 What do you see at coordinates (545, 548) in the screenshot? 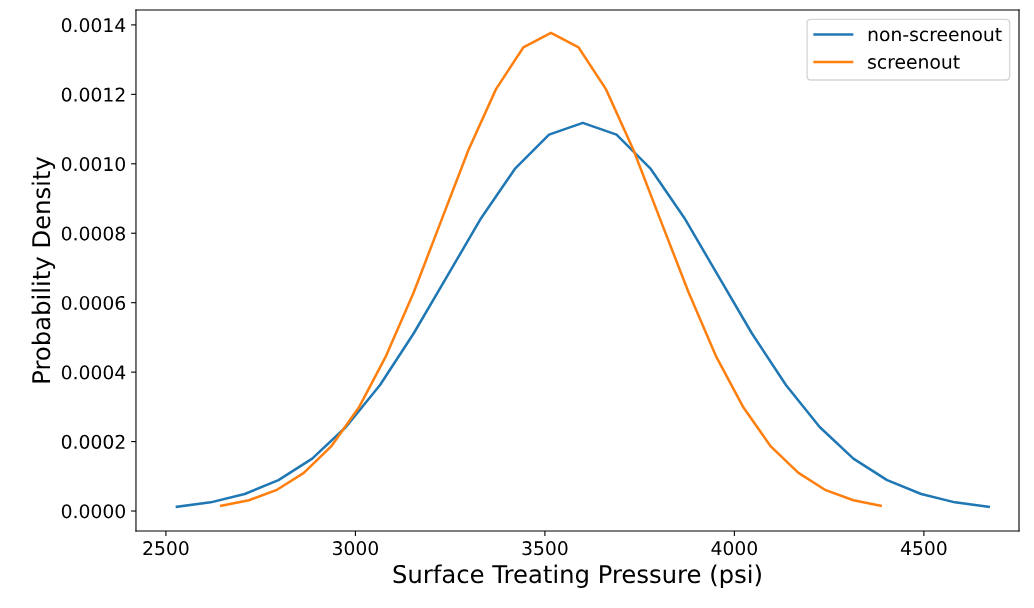
I see `x-tick-label: 3500` at bounding box center [545, 548].